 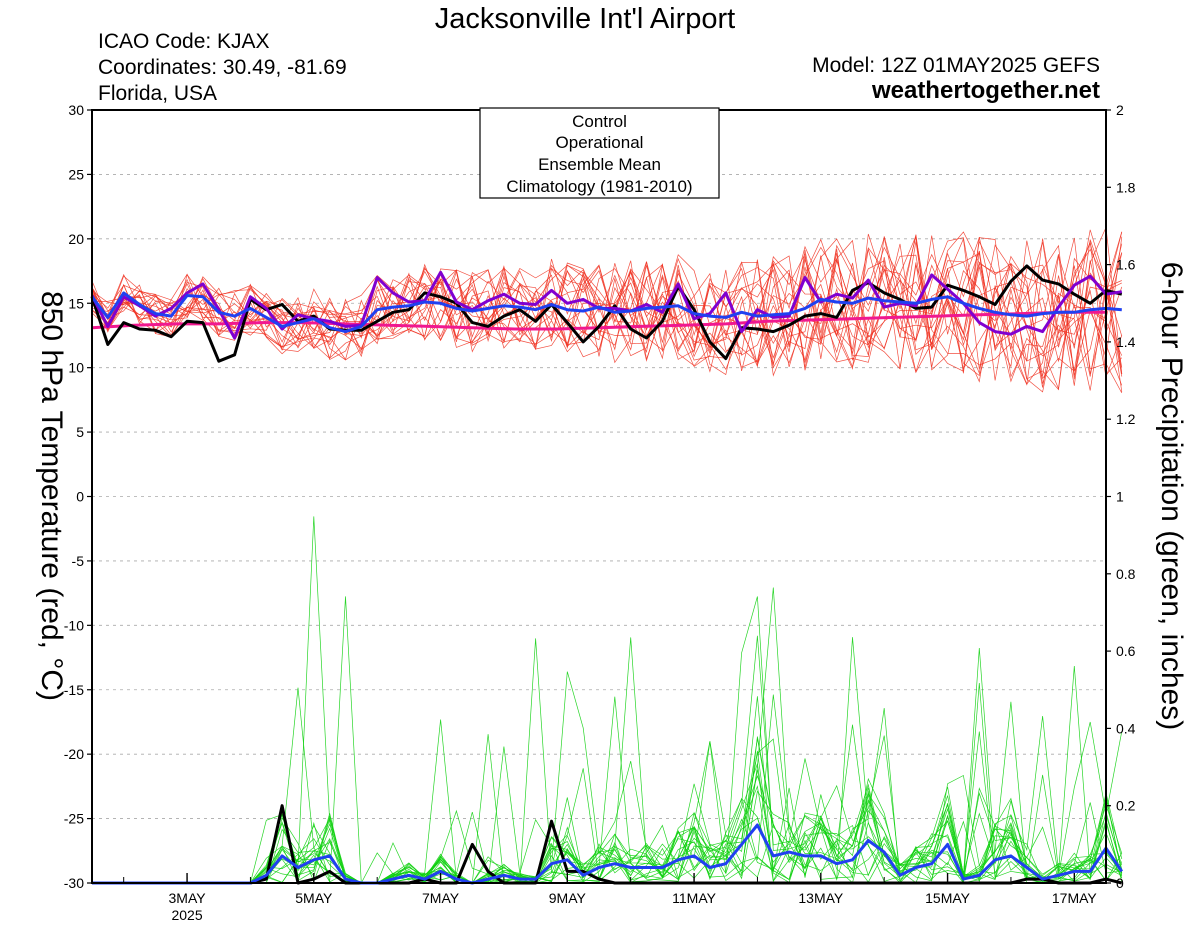 I want to click on legend-box, so click(x=599, y=153).